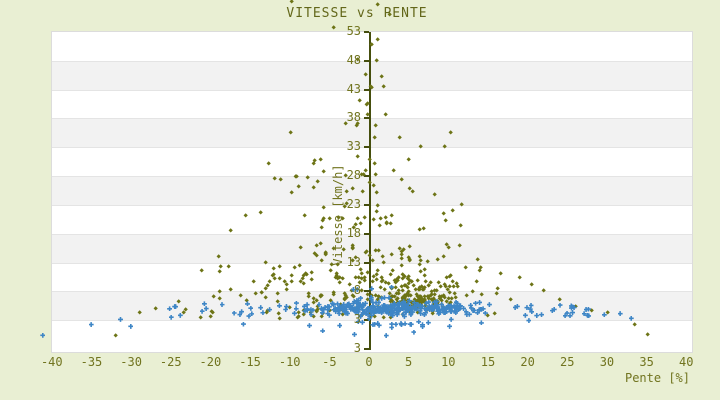  I want to click on x-tick-label: 20, so click(527, 362).